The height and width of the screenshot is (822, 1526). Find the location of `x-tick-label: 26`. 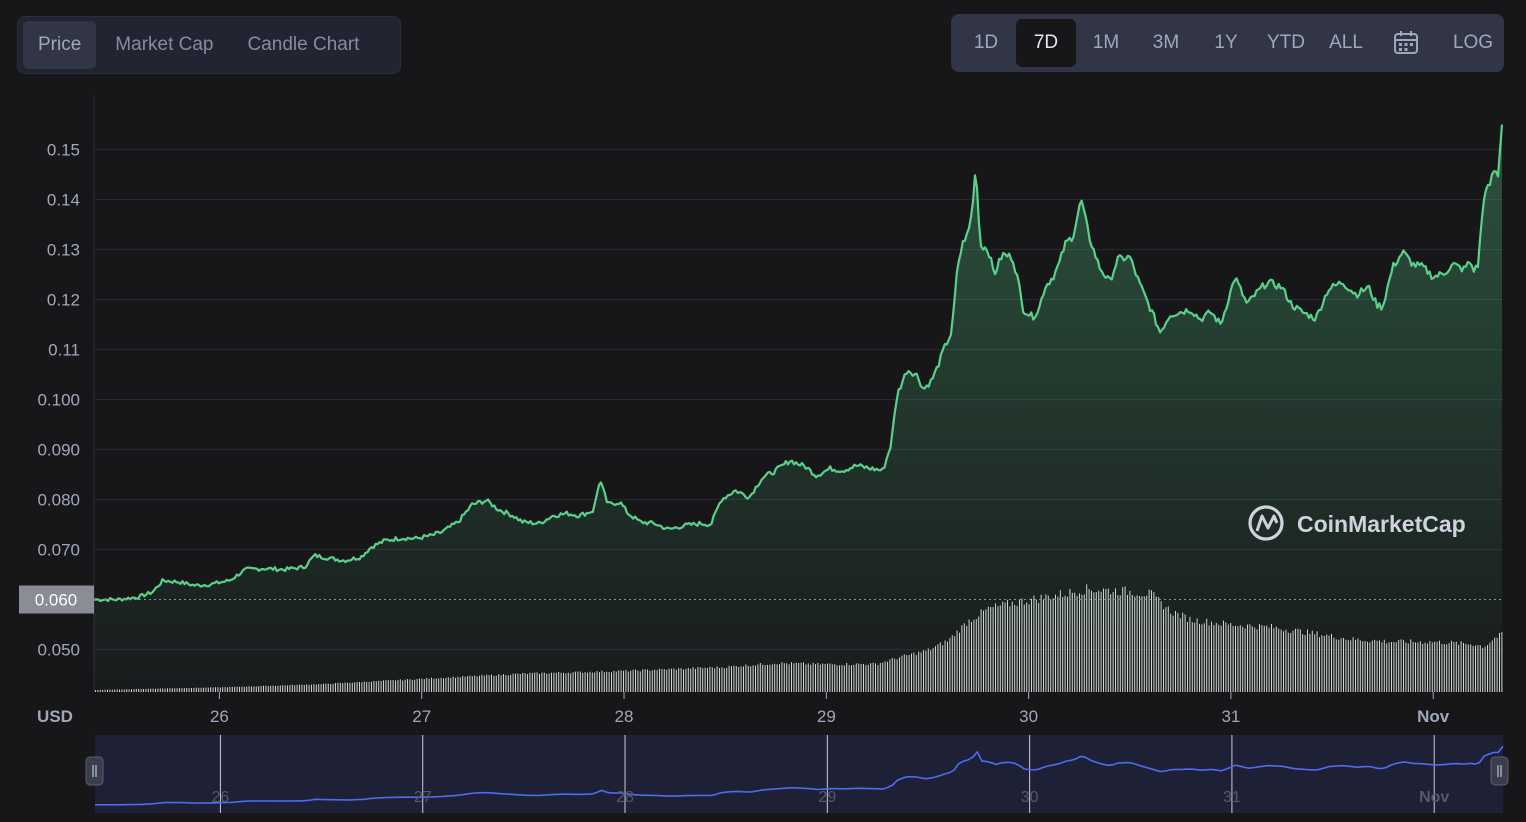

x-tick-label: 26 is located at coordinates (219, 716).